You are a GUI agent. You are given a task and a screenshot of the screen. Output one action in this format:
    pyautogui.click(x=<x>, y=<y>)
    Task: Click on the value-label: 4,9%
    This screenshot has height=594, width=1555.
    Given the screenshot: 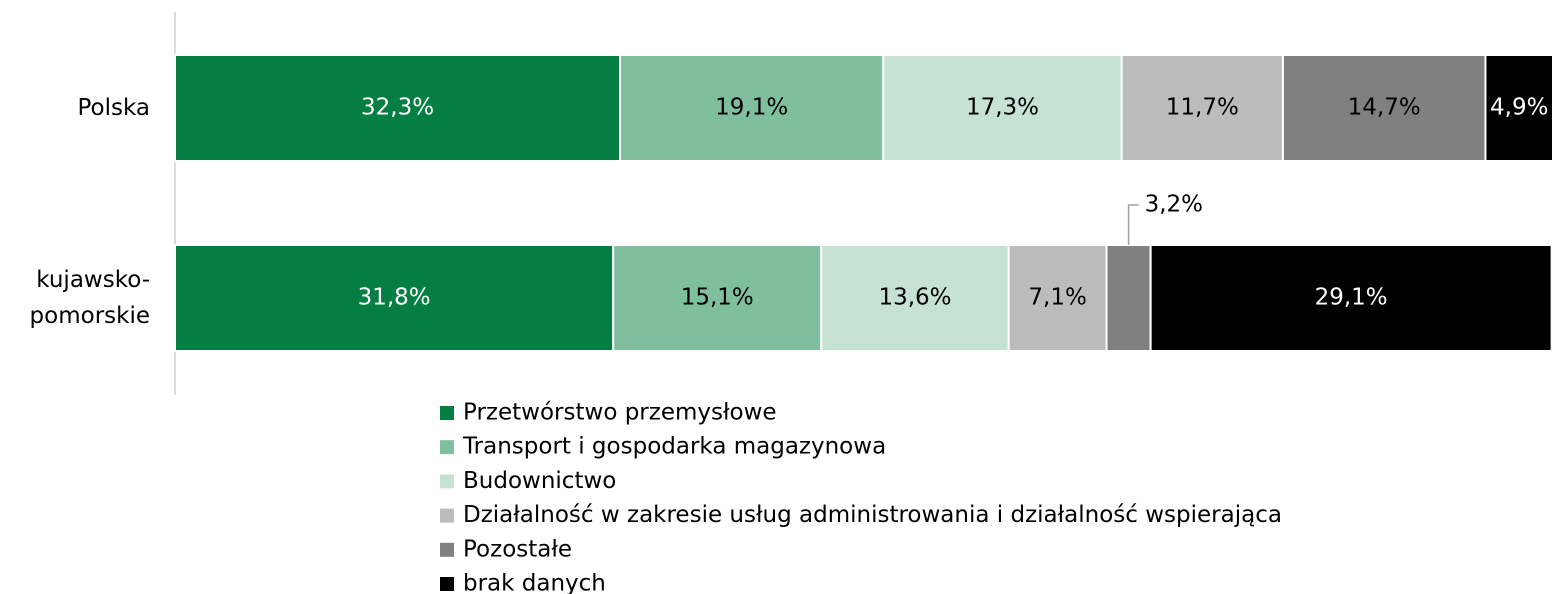 What is the action you would take?
    pyautogui.click(x=1519, y=108)
    